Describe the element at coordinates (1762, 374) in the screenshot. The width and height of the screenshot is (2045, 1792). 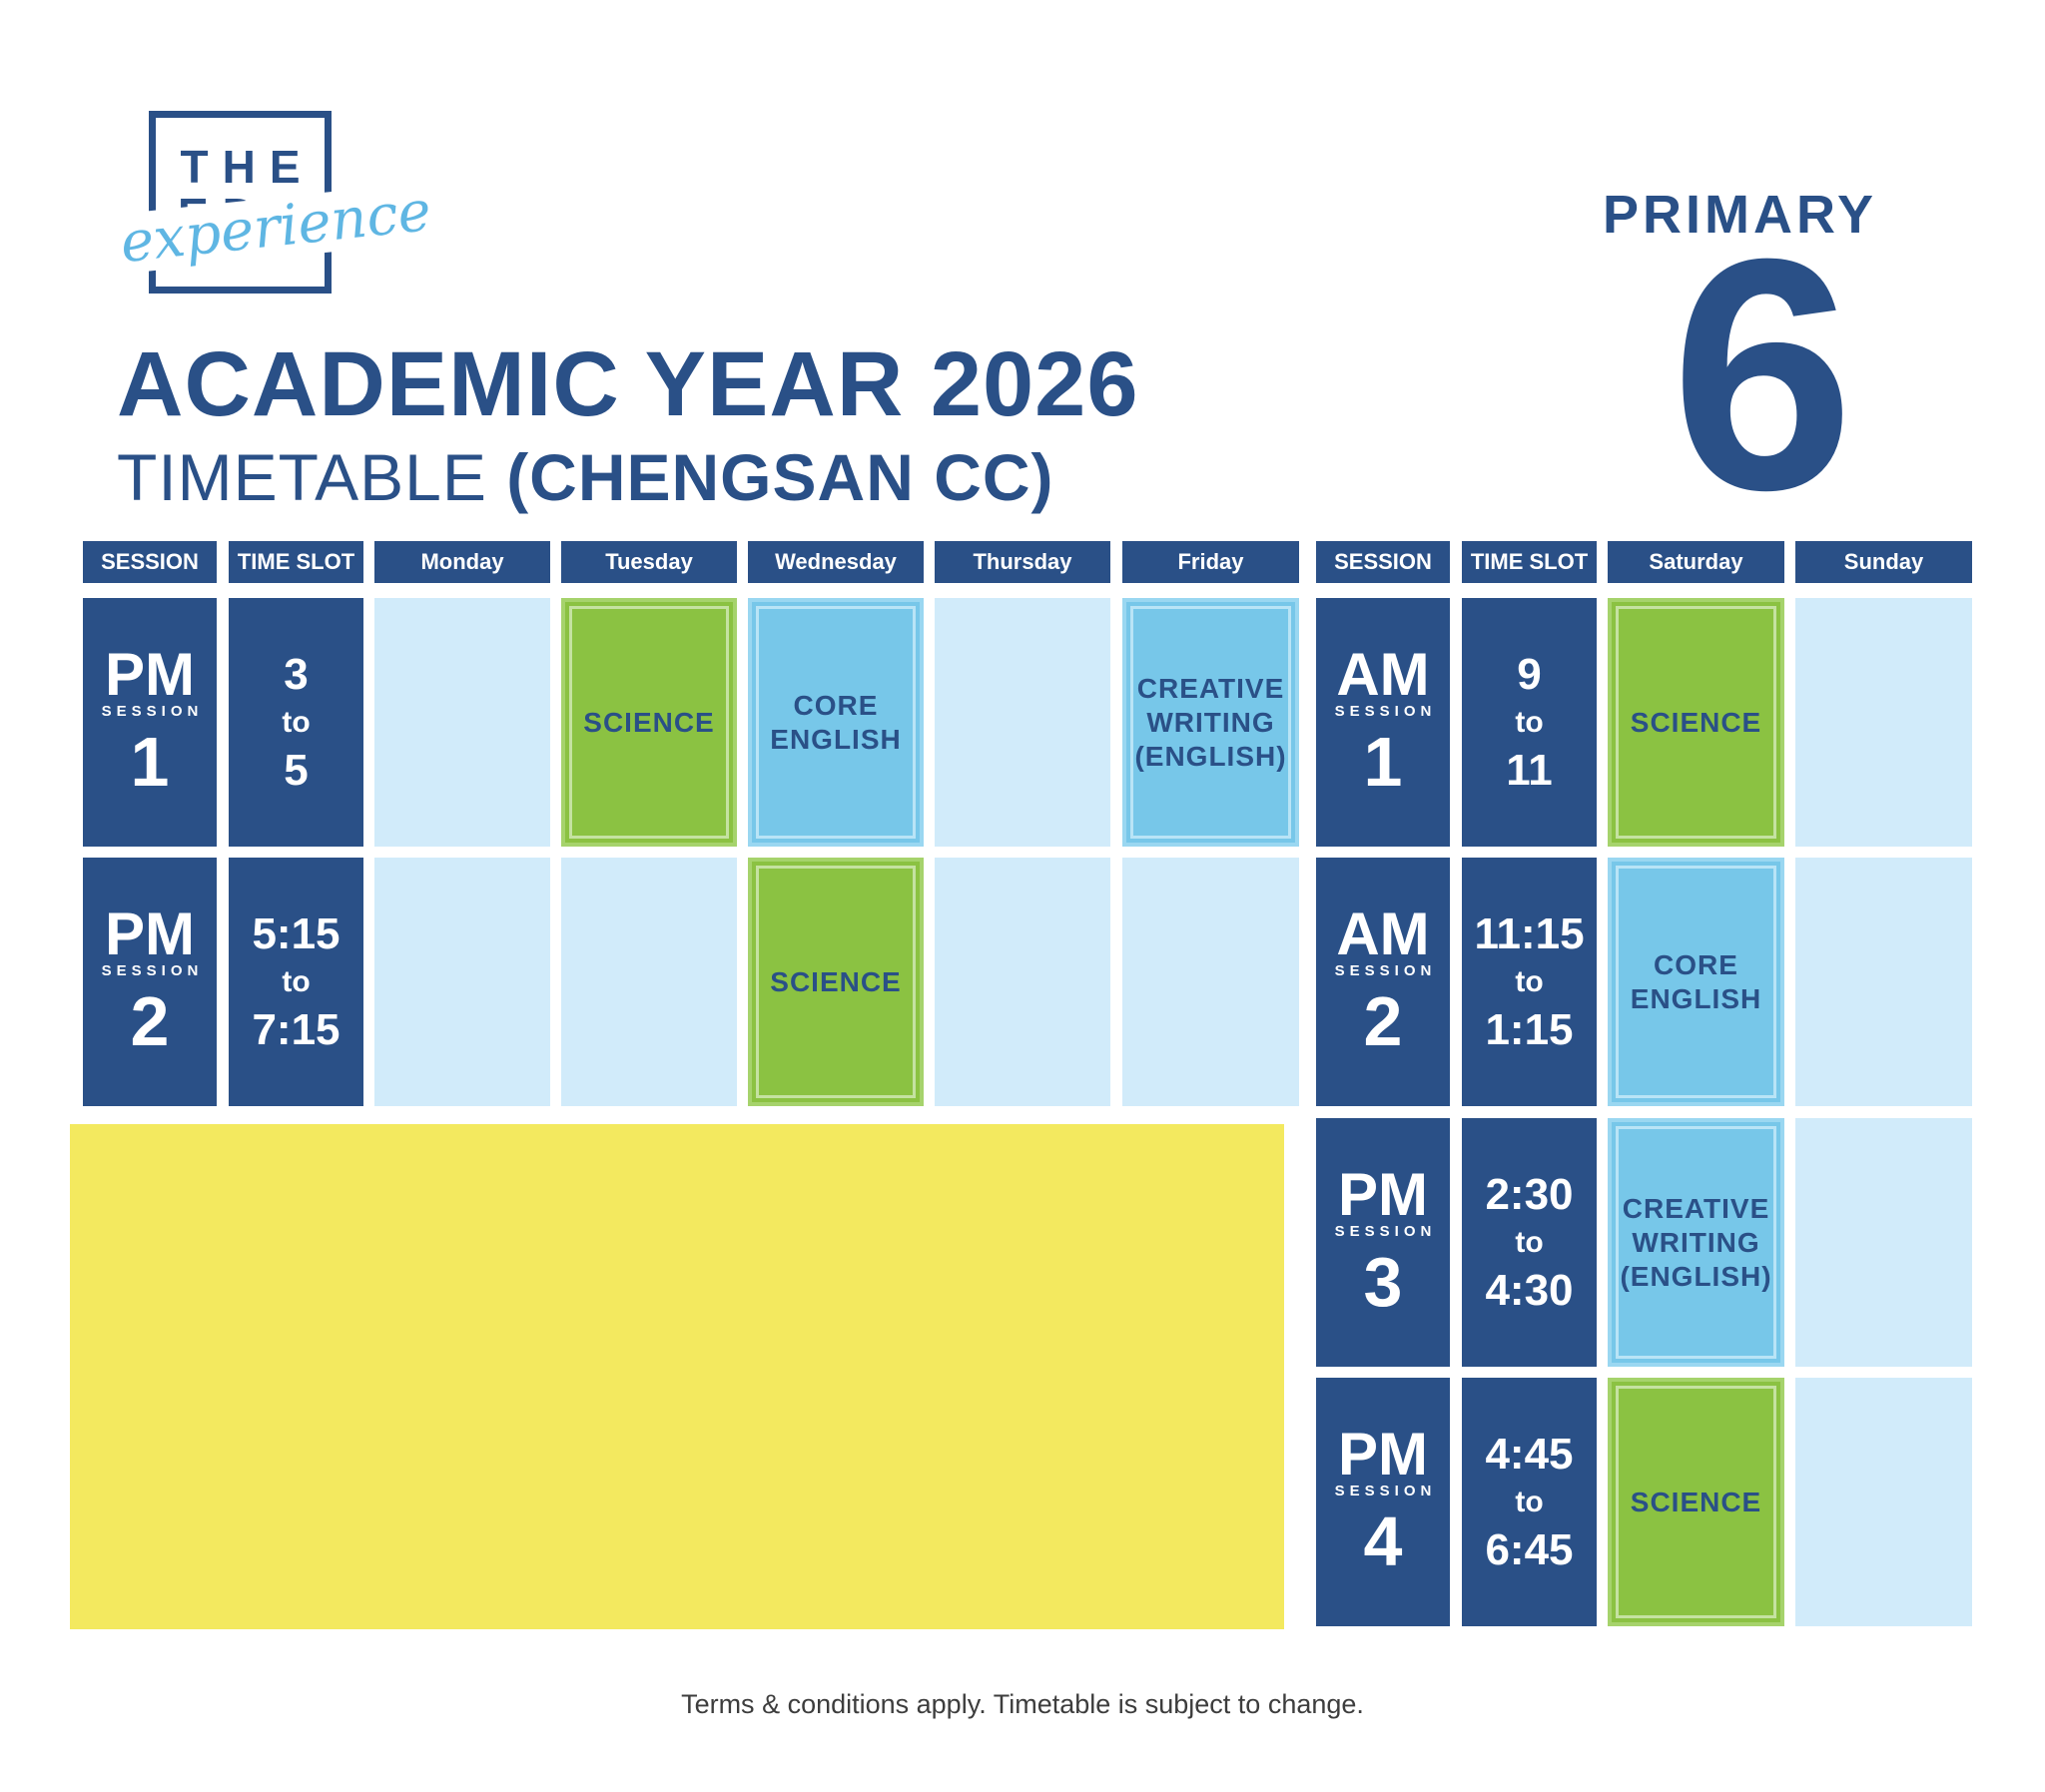
I see `level-number: 6` at that location.